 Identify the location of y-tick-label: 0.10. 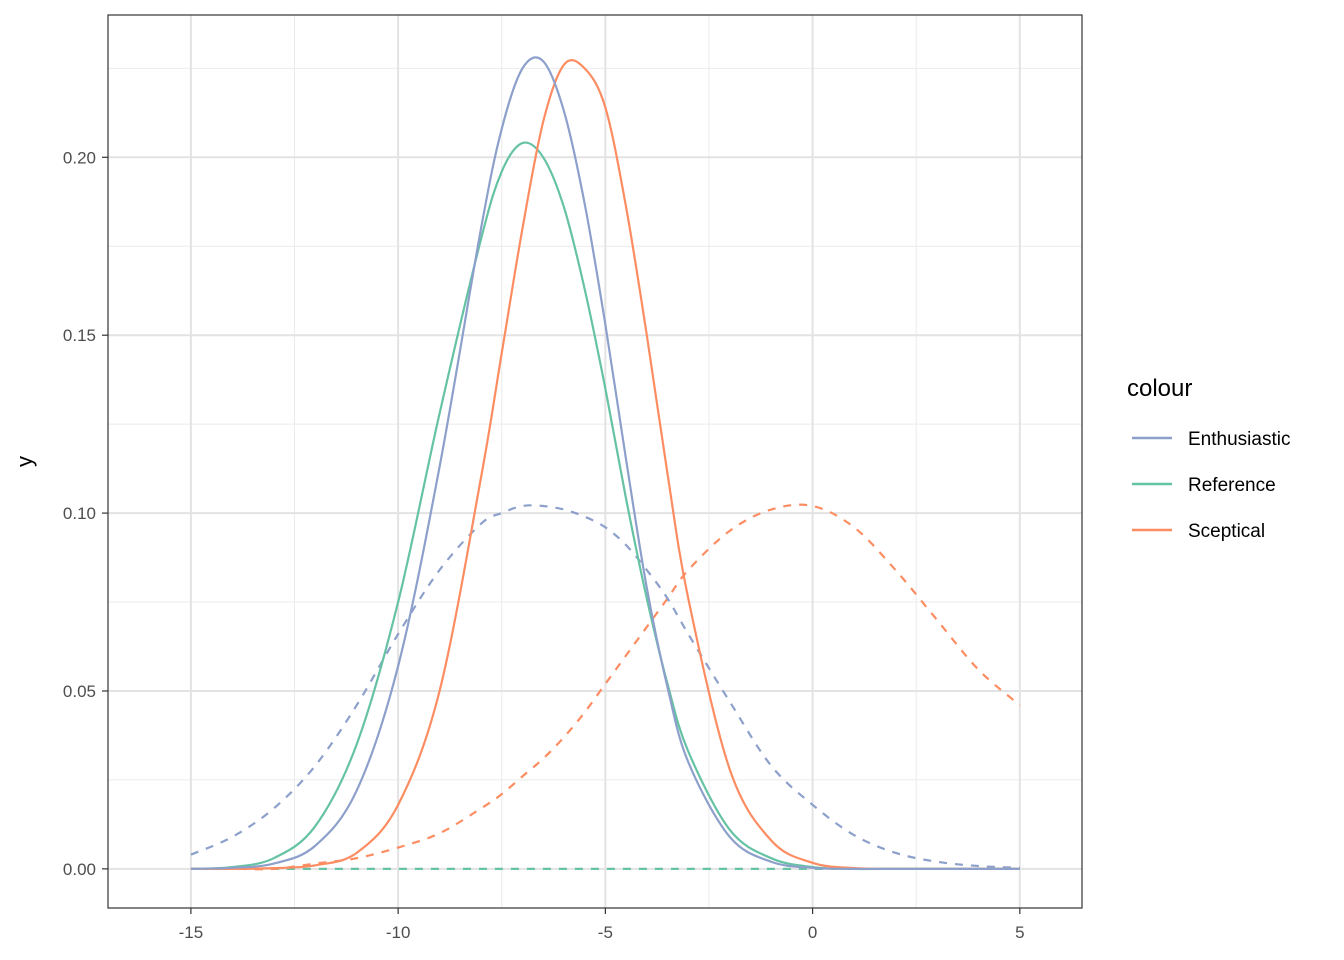
(79, 513).